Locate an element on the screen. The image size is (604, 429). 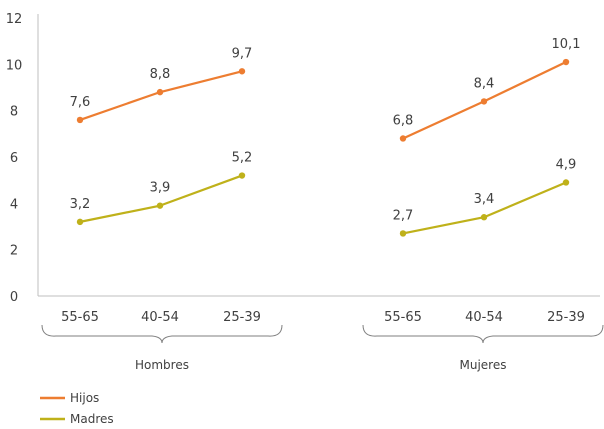
y-tick-label: 2 is located at coordinates (14, 251).